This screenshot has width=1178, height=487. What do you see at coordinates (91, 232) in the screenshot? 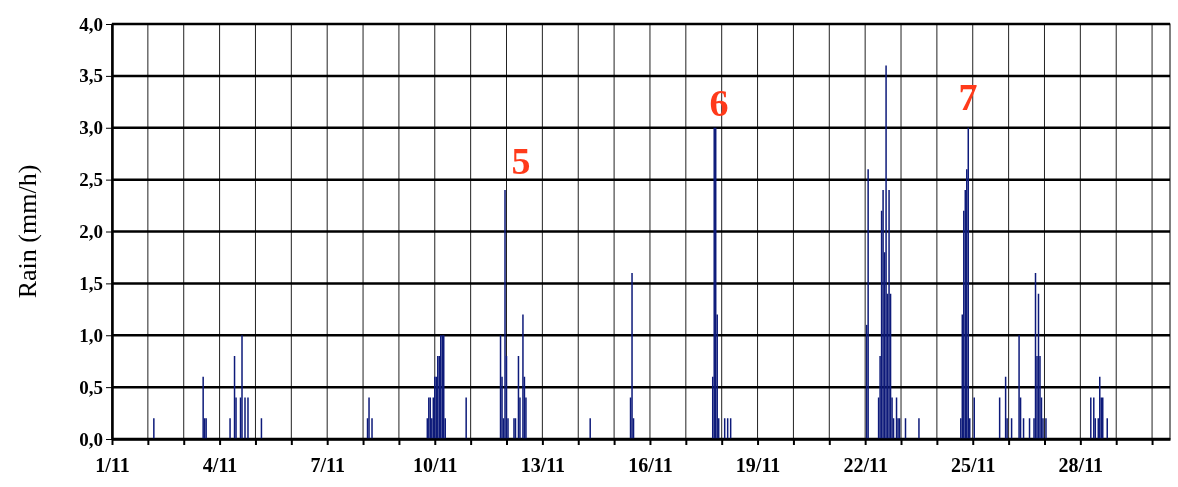
I see `y-tick-label: 2,0` at bounding box center [91, 232].